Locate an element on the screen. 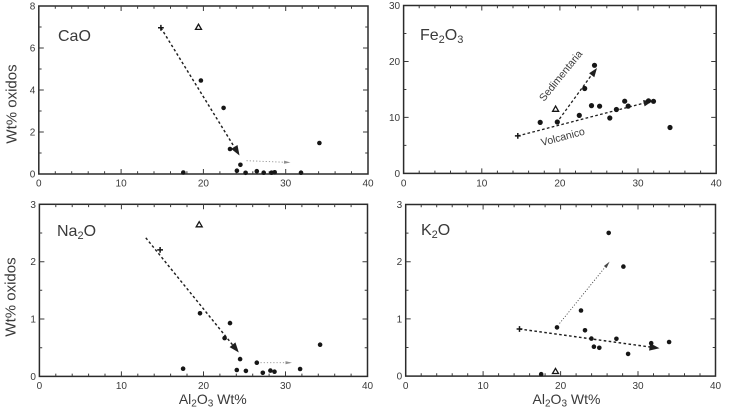 The height and width of the screenshot is (410, 733). svg-text: CaO is located at coordinates (74, 36).